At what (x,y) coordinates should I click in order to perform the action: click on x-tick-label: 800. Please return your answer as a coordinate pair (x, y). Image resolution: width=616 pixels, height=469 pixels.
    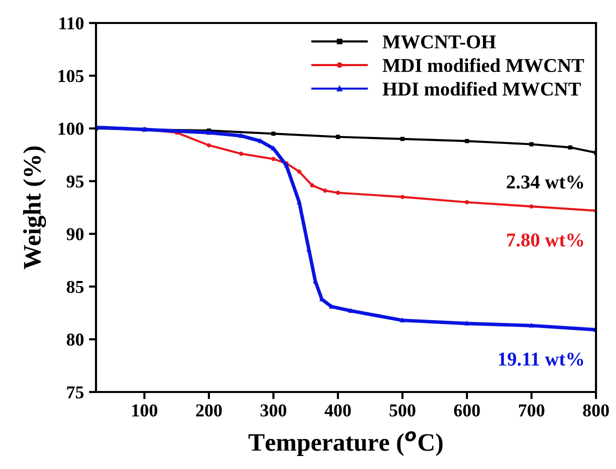
    Looking at the image, I should click on (596, 410).